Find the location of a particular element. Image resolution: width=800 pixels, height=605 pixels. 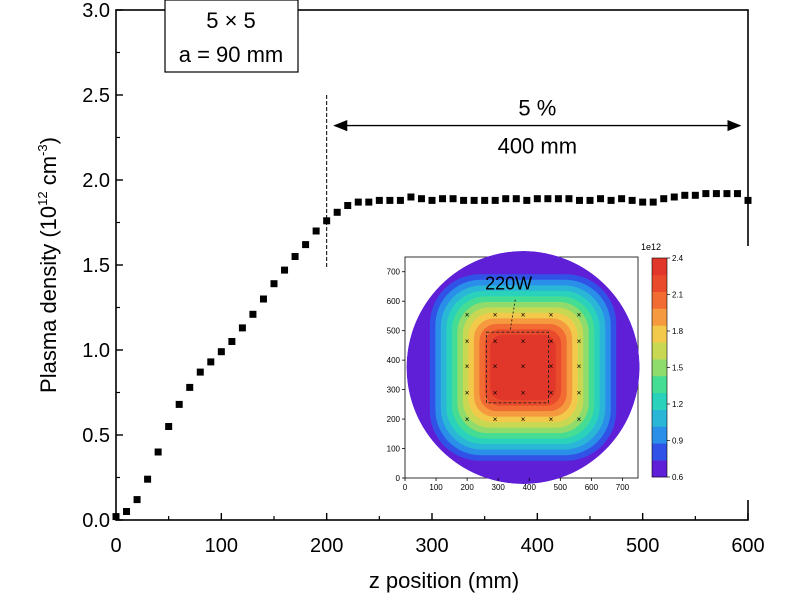

x-tick-label: 100 is located at coordinates (221, 546).